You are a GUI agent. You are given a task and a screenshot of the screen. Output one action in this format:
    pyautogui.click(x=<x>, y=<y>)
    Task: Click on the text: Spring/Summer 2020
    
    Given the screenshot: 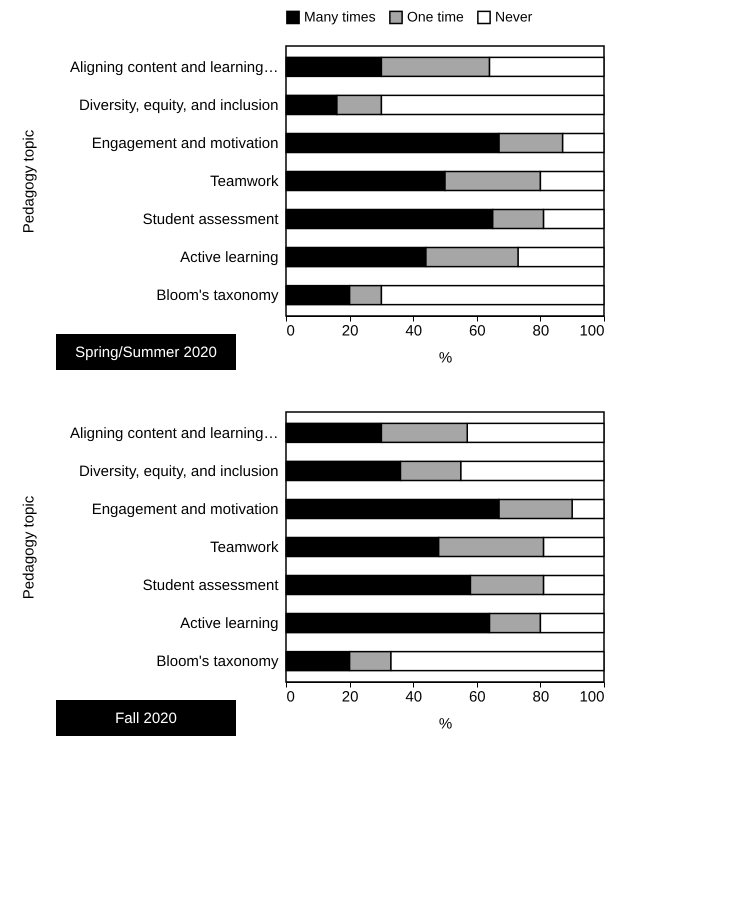 What is the action you would take?
    pyautogui.click(x=146, y=352)
    